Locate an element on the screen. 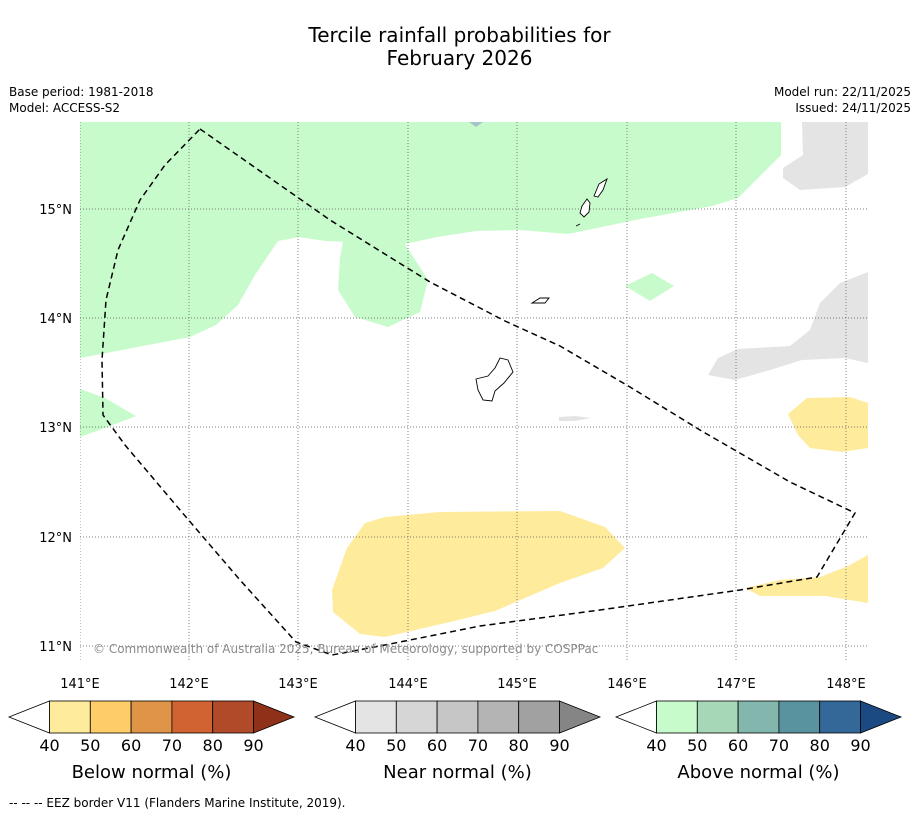  longitude-tick-label: 147°E is located at coordinates (736, 684).